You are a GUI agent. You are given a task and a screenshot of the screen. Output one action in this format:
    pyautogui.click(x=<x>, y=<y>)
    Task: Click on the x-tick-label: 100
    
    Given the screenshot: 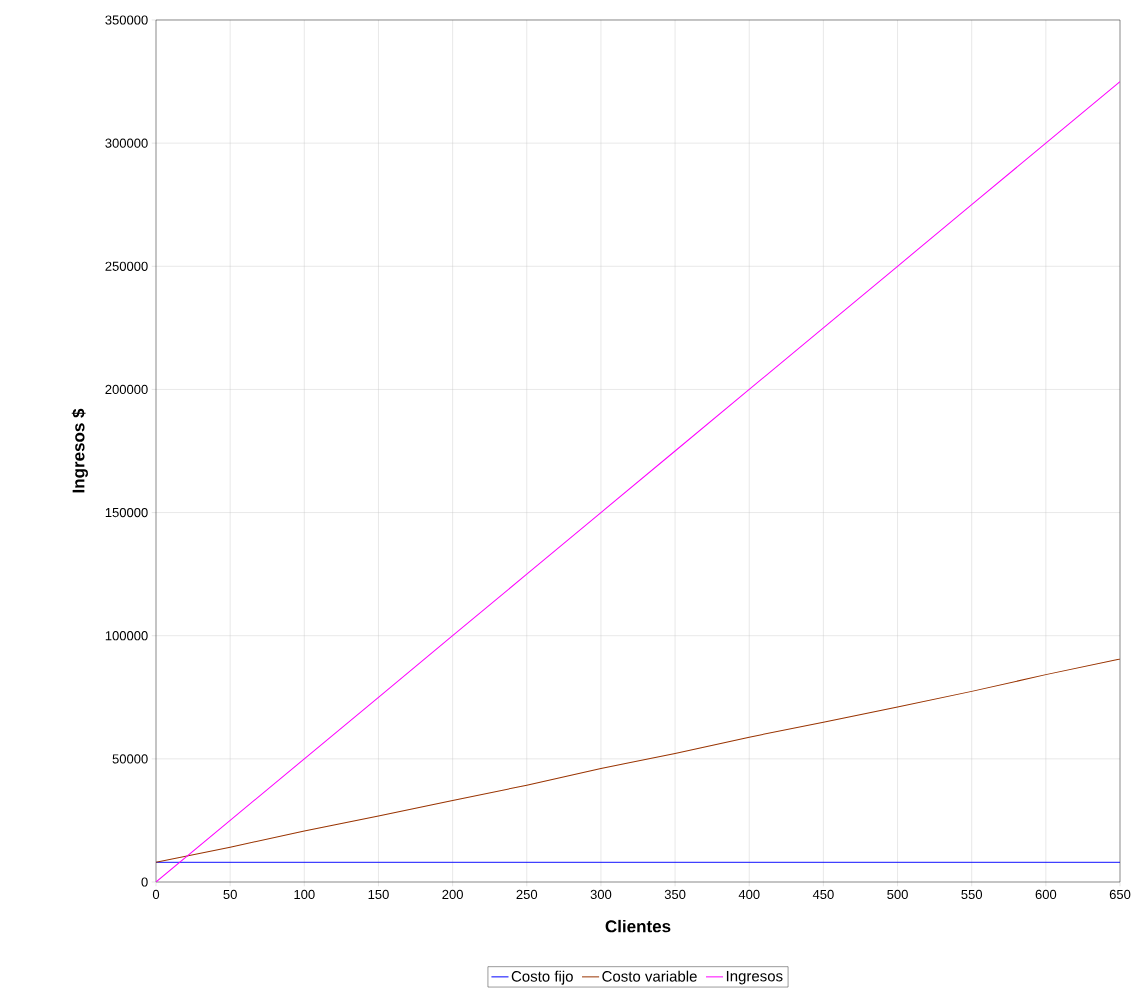 What is the action you would take?
    pyautogui.click(x=304, y=894)
    